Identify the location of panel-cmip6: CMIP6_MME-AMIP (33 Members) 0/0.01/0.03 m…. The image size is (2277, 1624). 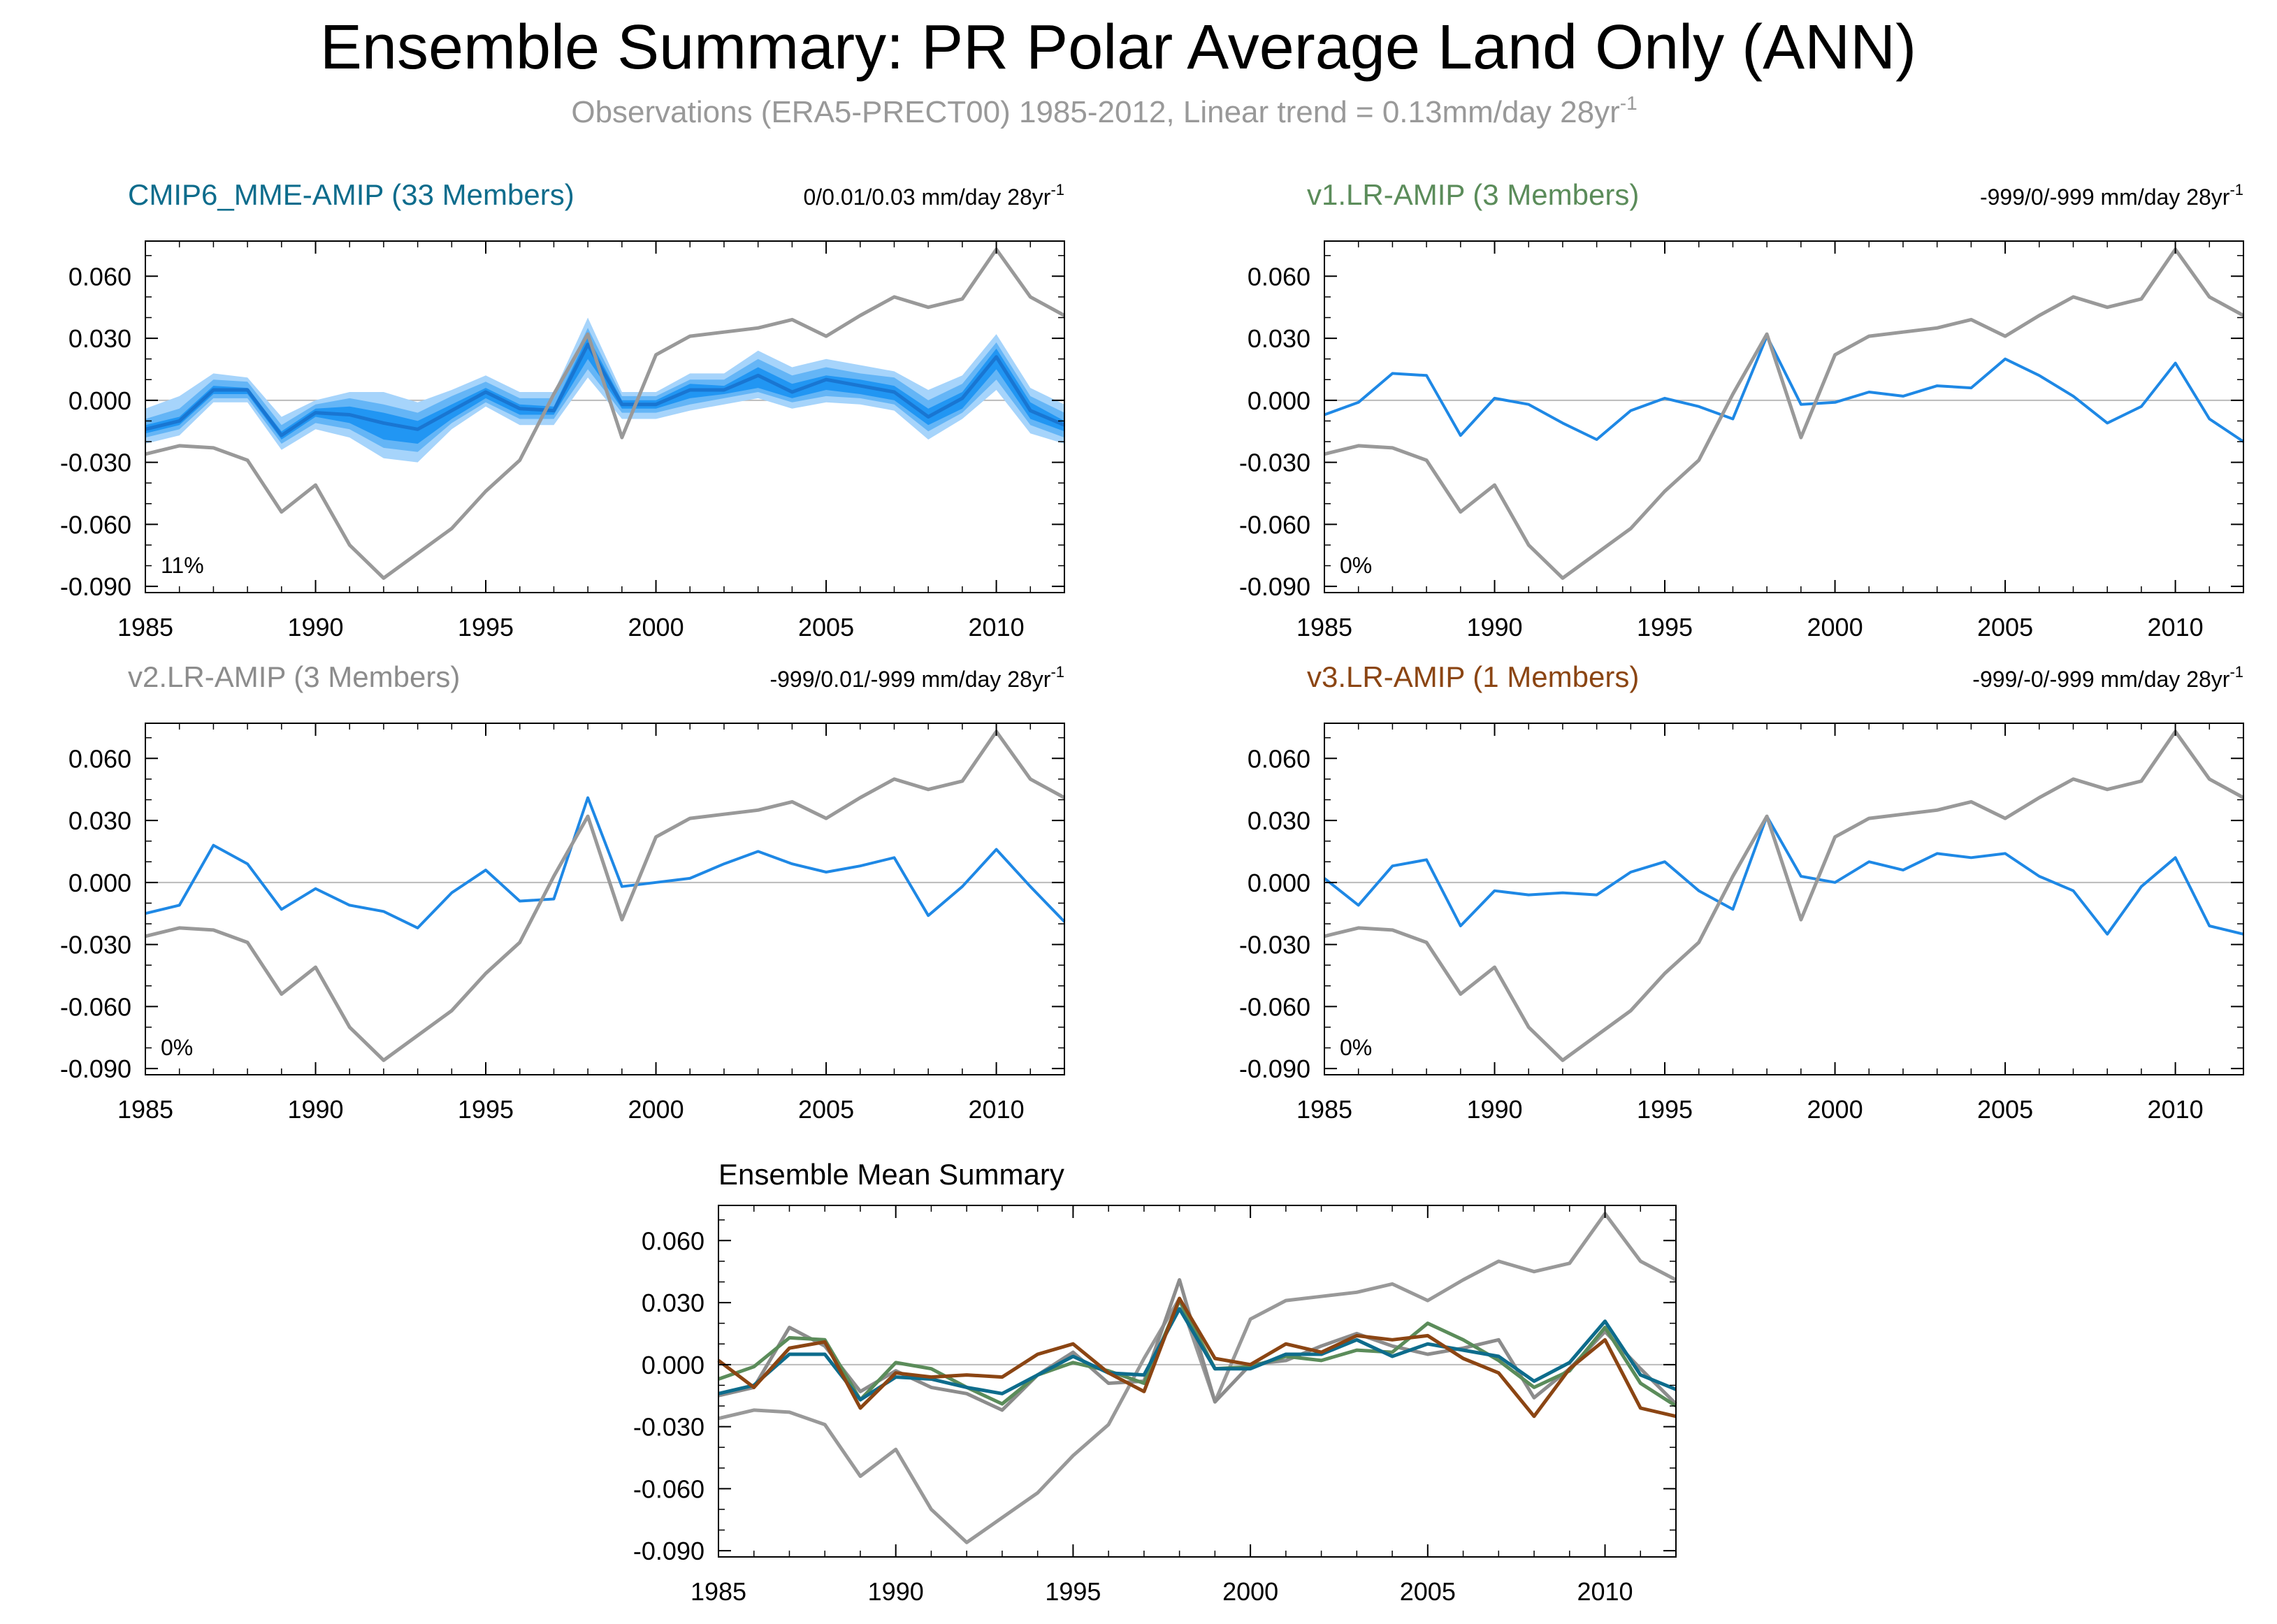
(563, 410).